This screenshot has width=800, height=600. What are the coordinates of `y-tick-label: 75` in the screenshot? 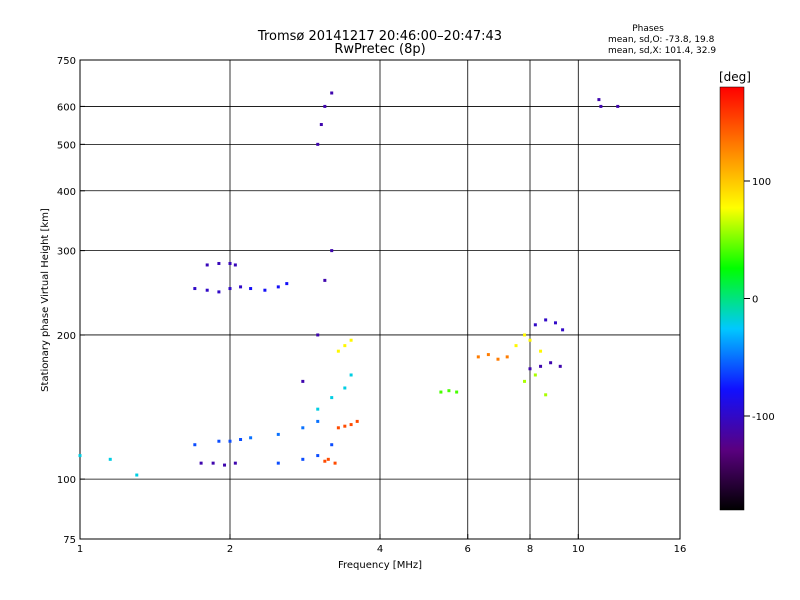 It's located at (69, 540).